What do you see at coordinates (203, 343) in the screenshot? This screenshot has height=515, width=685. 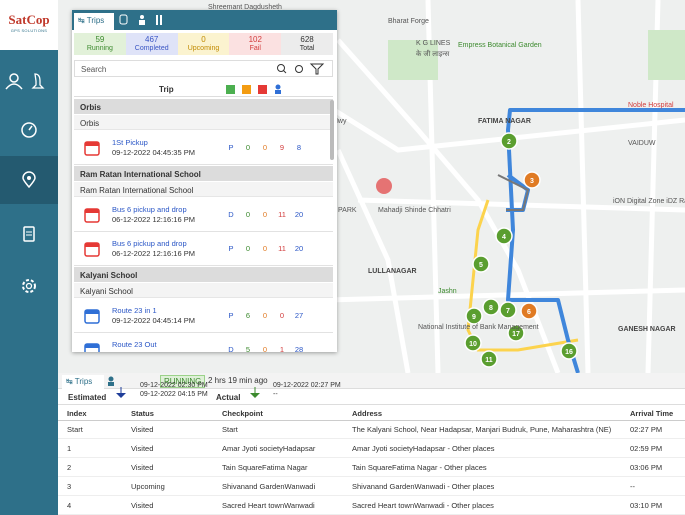 I see `trip-row: Route 23 Out09-12-2022 04:45:14 PM D 5 0 1 28` at bounding box center [203, 343].